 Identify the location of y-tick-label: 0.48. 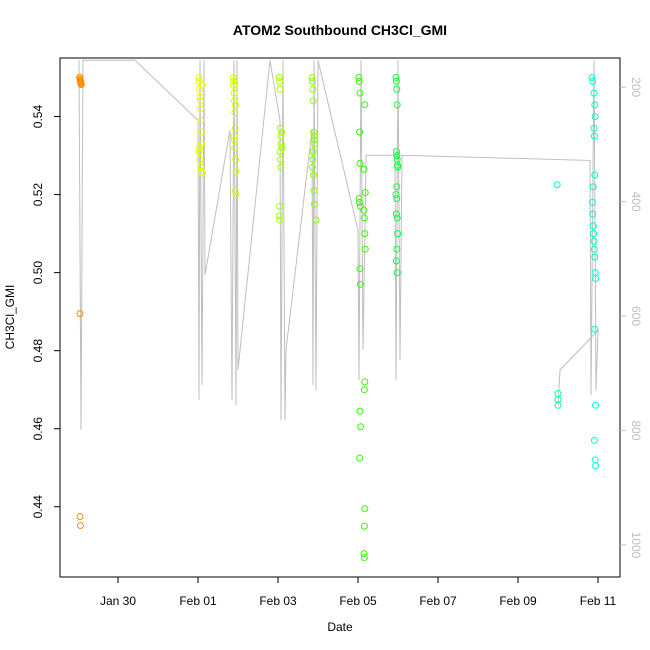
(38, 351).